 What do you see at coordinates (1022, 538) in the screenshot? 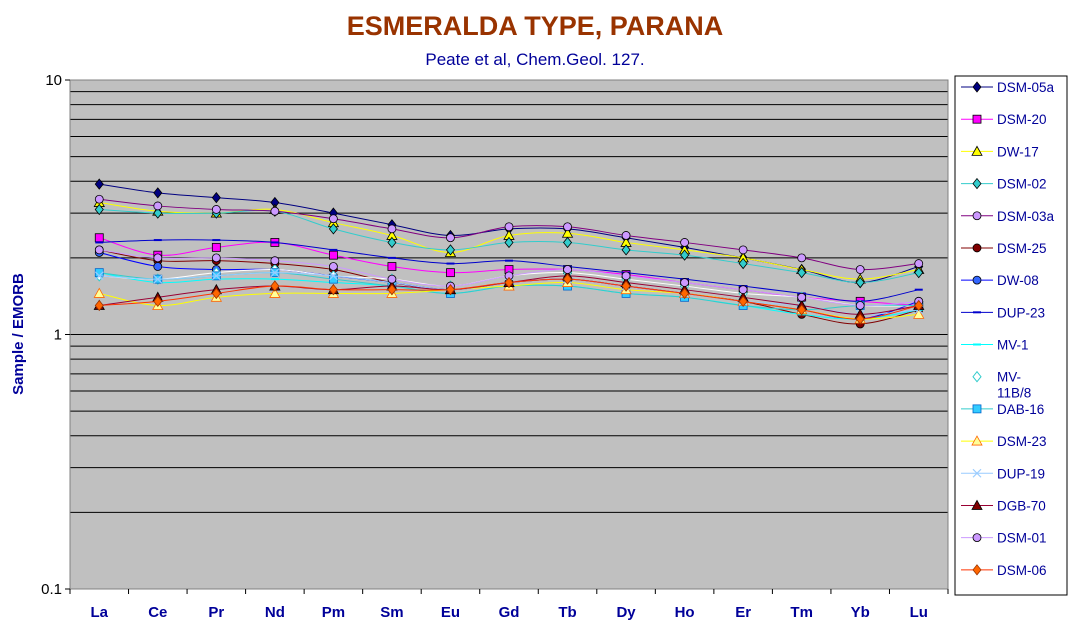
I see `legend-label: DSM-01` at bounding box center [1022, 538].